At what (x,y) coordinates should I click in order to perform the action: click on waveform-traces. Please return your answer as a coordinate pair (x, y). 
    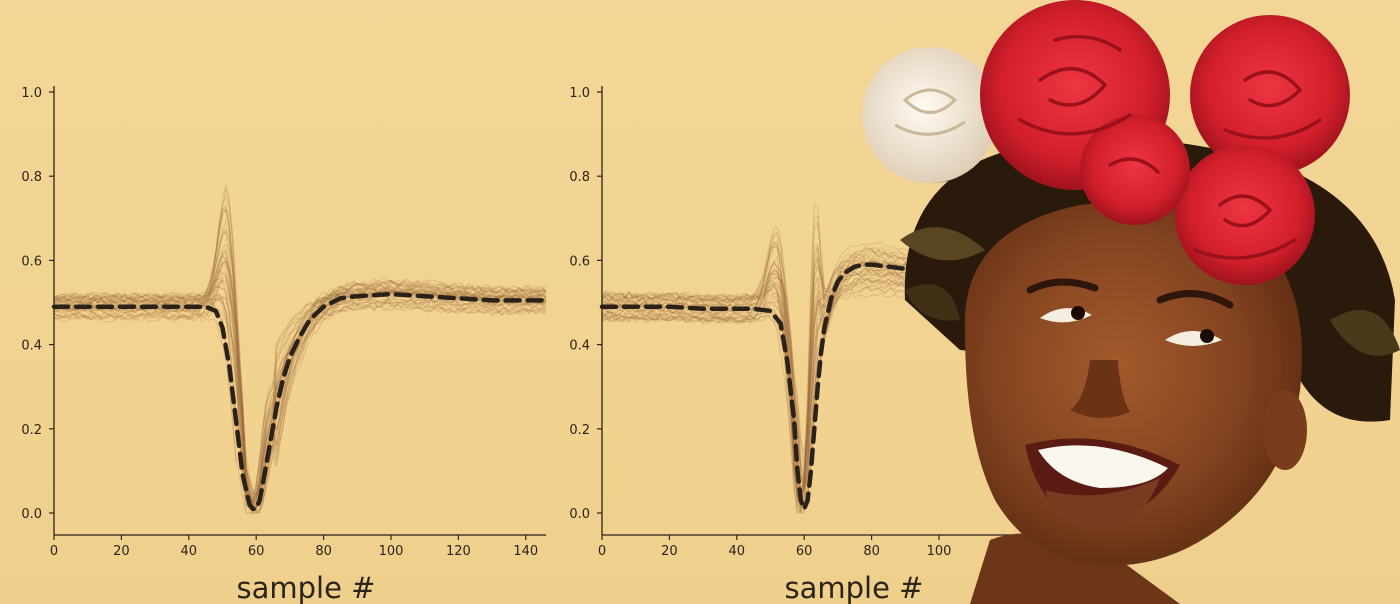
    Looking at the image, I should click on (760, 359).